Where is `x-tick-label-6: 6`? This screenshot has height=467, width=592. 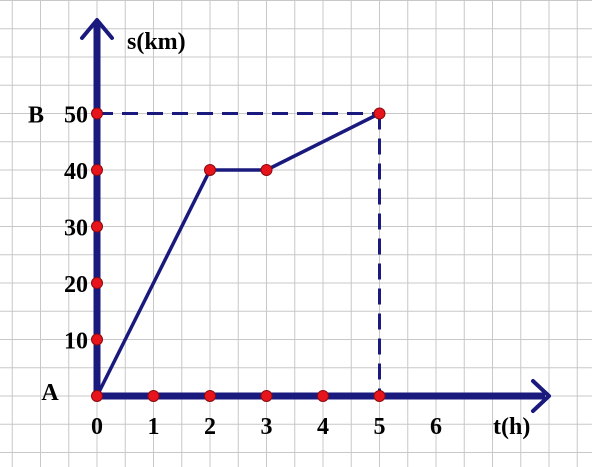
x-tick-label-6: 6 is located at coordinates (436, 427).